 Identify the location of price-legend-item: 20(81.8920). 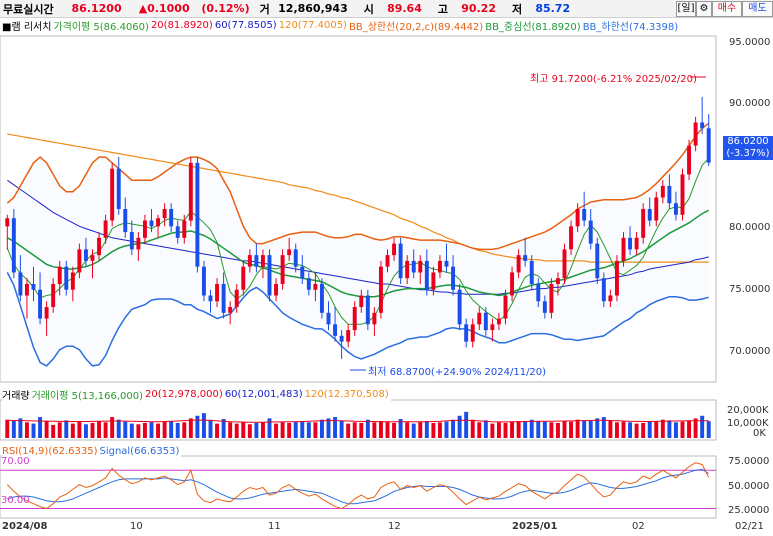
(181, 25).